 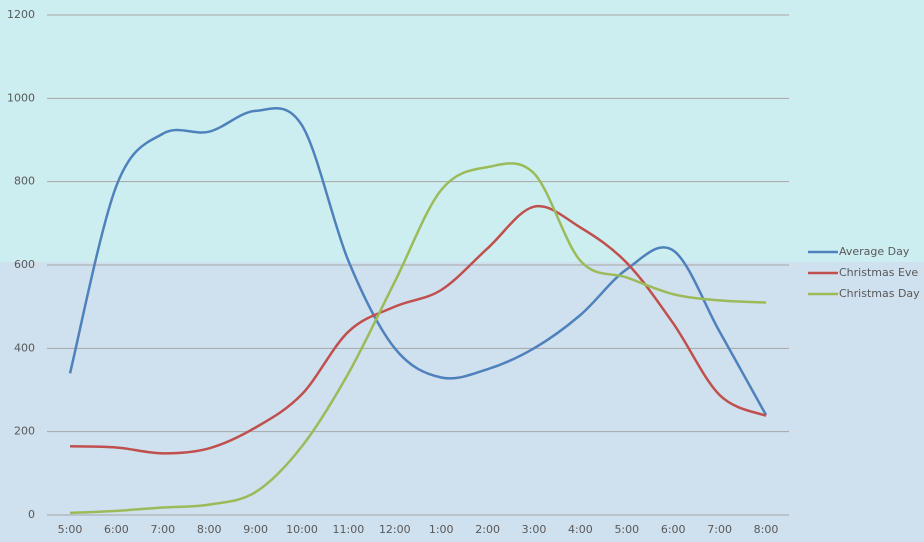 I want to click on y-tick-label: 200, so click(x=24, y=431).